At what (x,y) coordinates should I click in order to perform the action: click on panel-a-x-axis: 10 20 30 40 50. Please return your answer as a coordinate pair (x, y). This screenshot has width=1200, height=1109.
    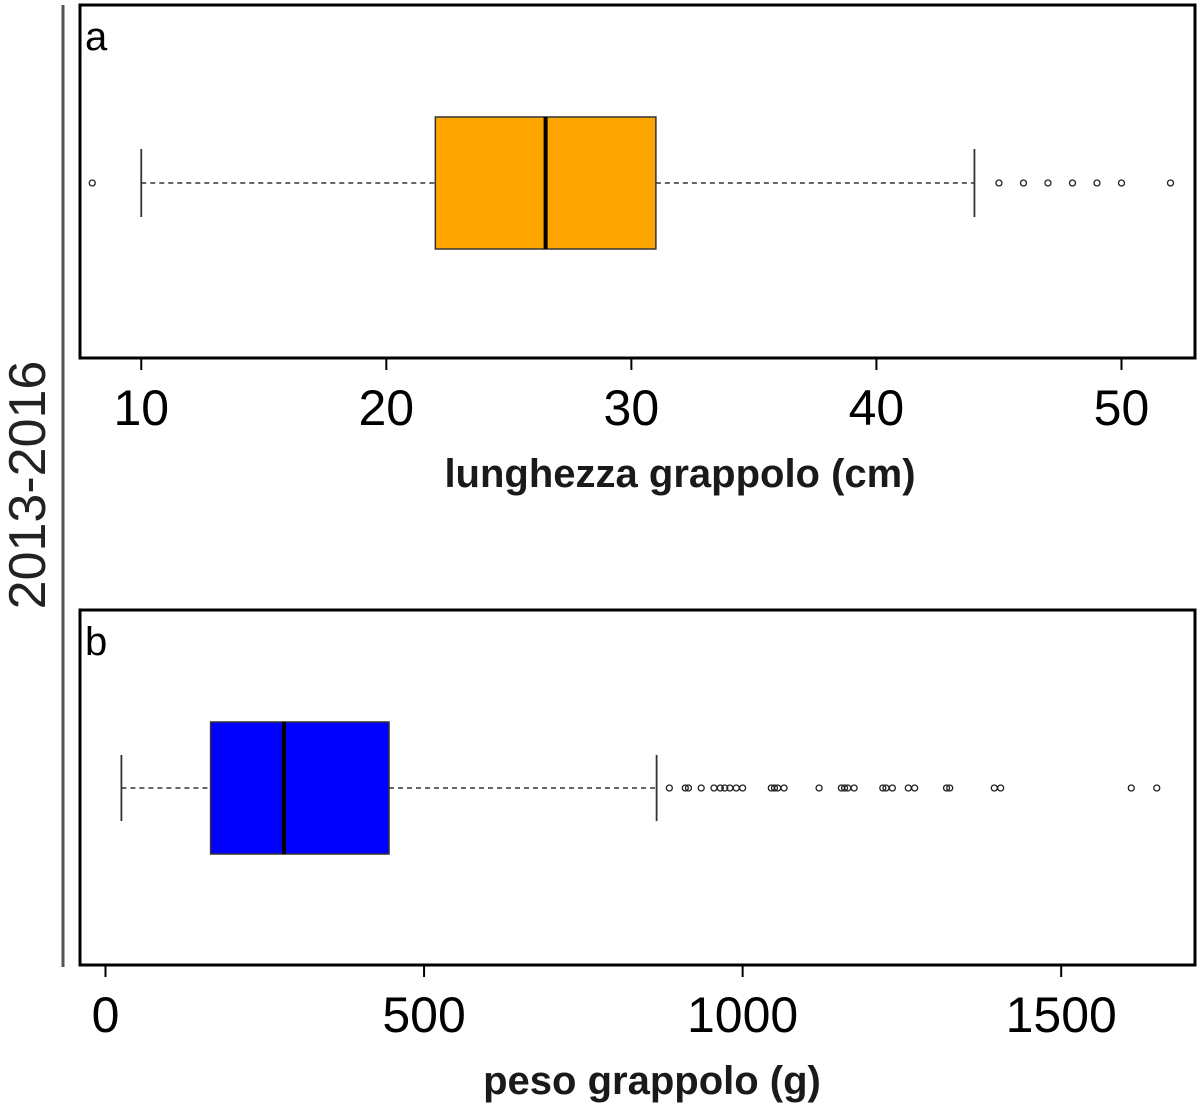
    Looking at the image, I should click on (631, 397).